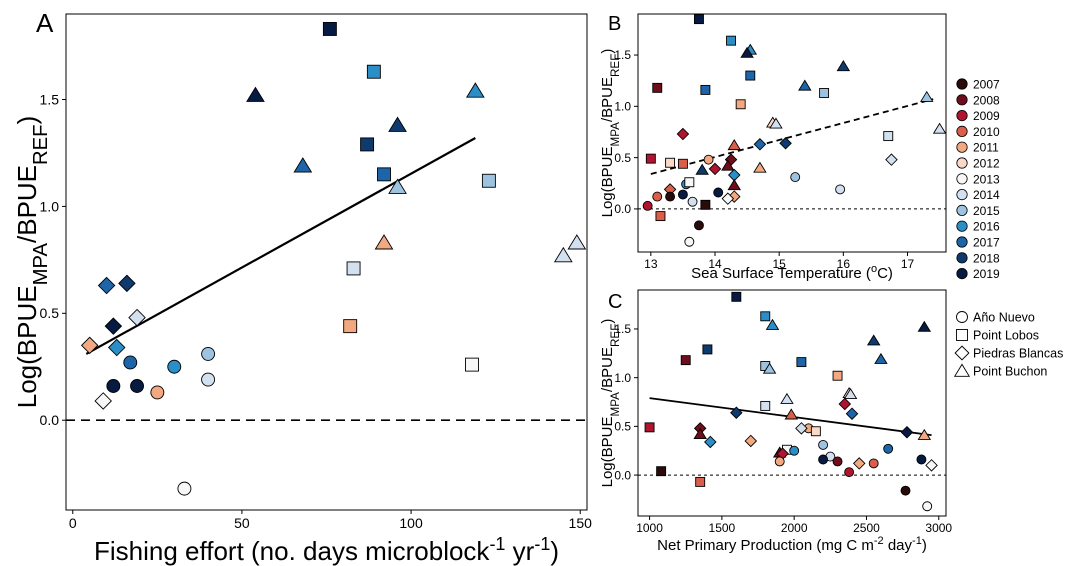 This screenshot has height=566, width=1073. Describe the element at coordinates (1004, 318) in the screenshot. I see `legend-site-label: Año Nuevo` at that location.